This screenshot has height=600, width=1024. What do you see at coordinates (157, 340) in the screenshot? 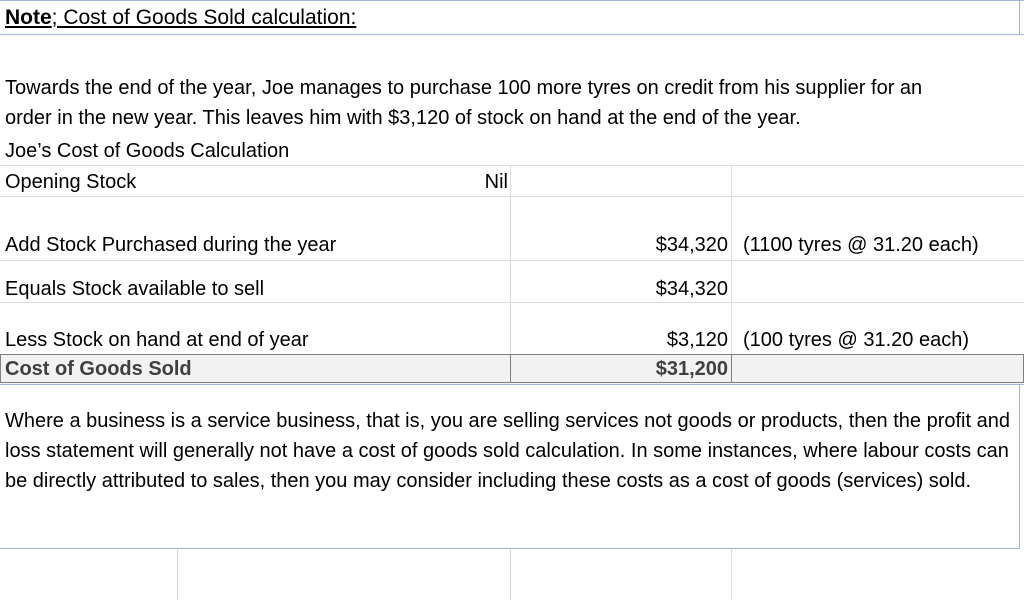
I see `closing-stock-label: Less Stock on hand at end of year` at bounding box center [157, 340].